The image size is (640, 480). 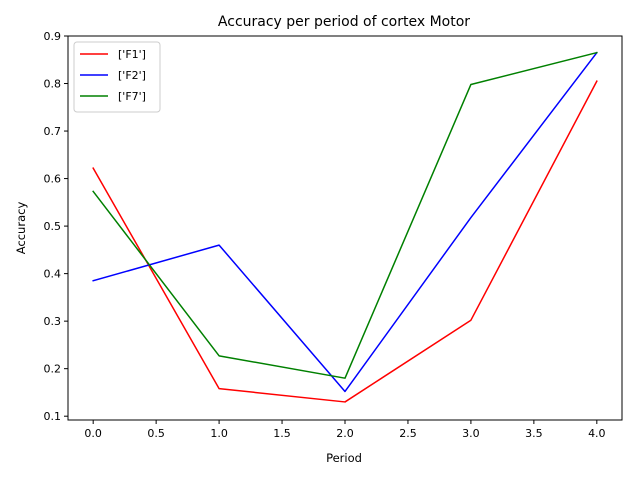 I want to click on legend-label-2: ['F2'], so click(x=132, y=75).